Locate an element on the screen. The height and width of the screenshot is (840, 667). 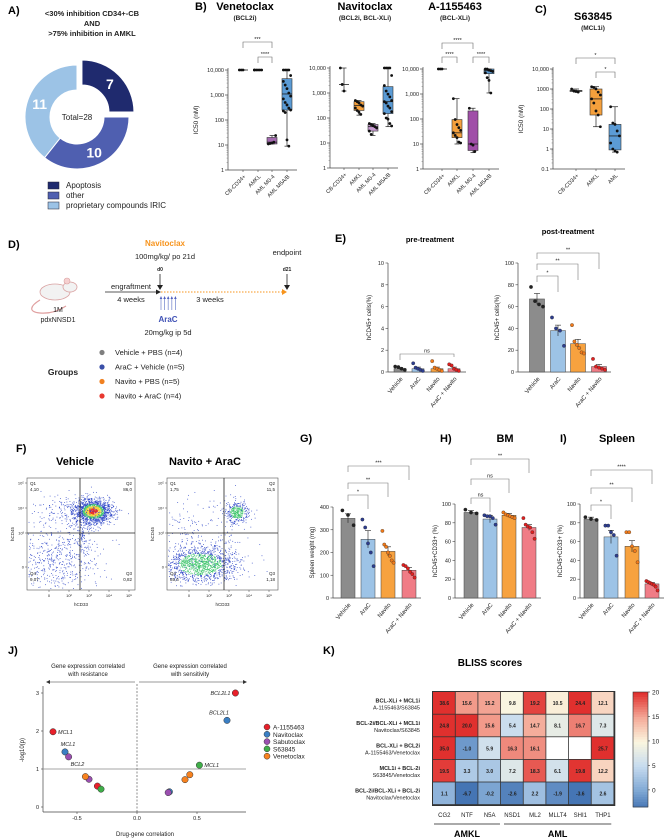
significance-label: * is located at coordinates (595, 56).